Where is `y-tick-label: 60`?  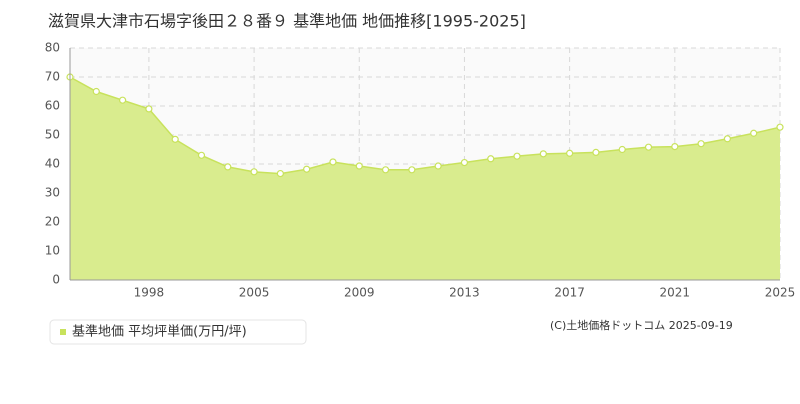 y-tick-label: 60 is located at coordinates (52, 106).